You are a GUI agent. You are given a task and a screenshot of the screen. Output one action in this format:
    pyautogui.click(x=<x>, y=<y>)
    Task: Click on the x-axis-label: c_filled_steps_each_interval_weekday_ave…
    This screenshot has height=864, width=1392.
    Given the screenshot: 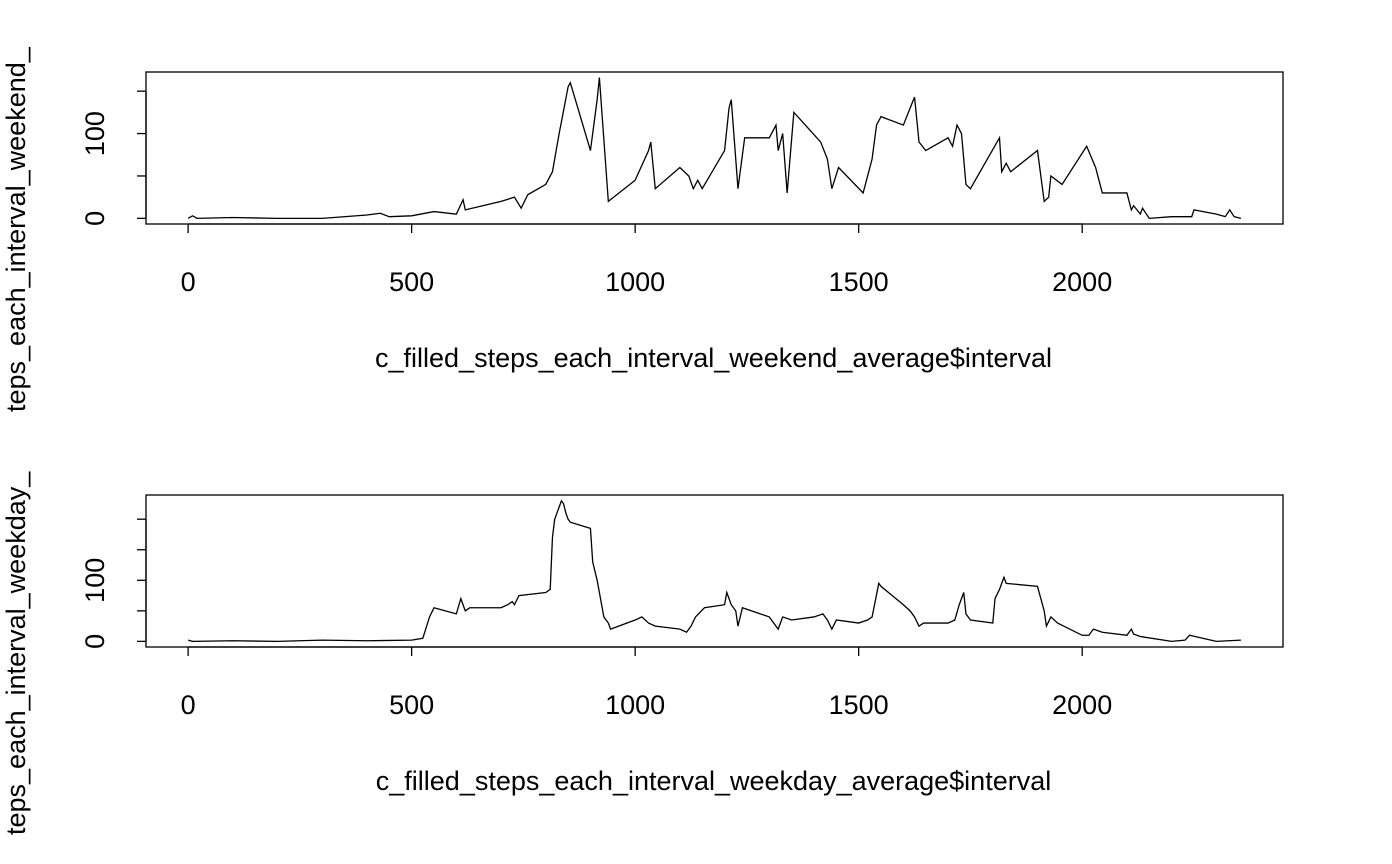 What is the action you would take?
    pyautogui.click(x=713, y=781)
    